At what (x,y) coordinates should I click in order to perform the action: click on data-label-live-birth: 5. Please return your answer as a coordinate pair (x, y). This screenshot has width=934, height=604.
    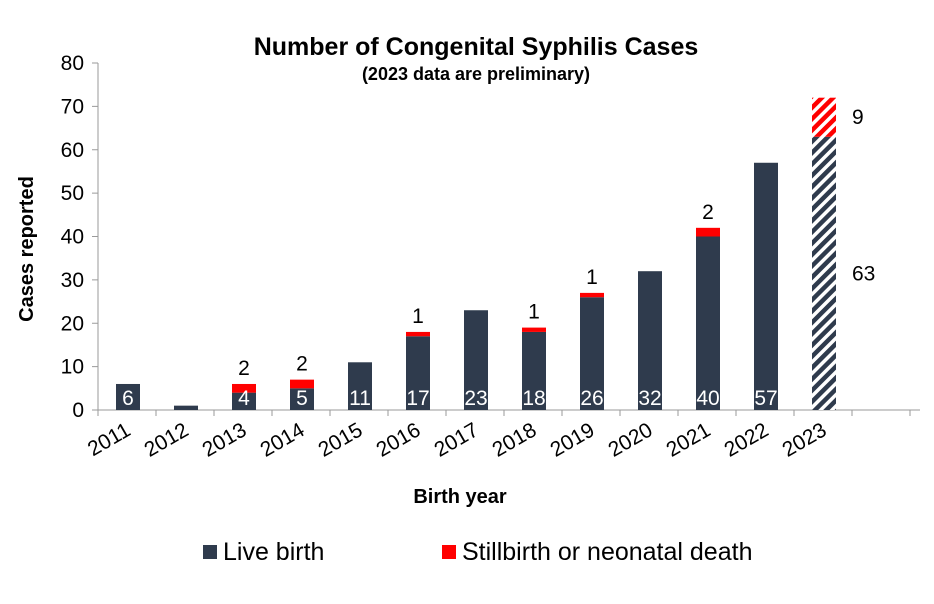
    Looking at the image, I should click on (302, 398).